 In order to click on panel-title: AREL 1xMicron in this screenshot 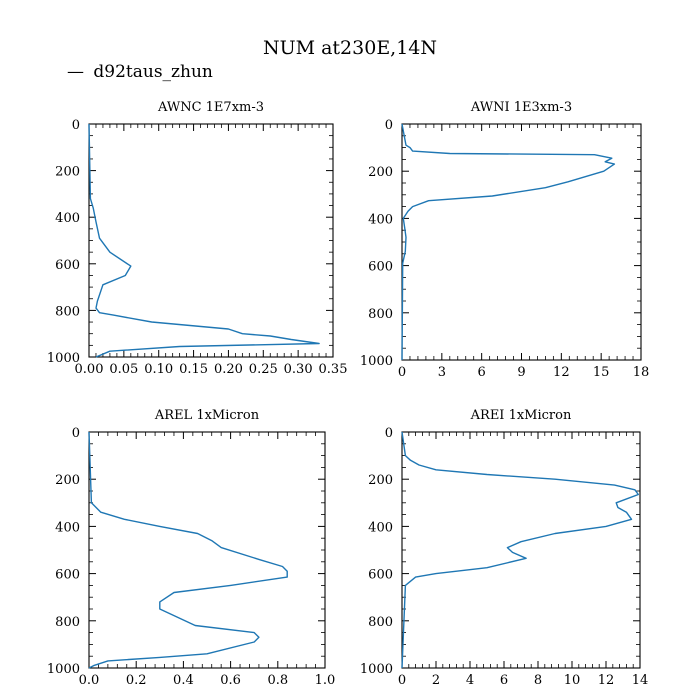, I will do `click(207, 415)`.